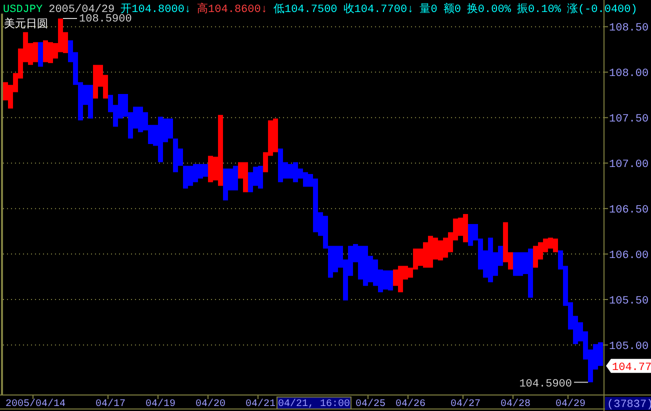 The height and width of the screenshot is (411, 651). What do you see at coordinates (631, 368) in the screenshot?
I see `text: 104.77` at bounding box center [631, 368].